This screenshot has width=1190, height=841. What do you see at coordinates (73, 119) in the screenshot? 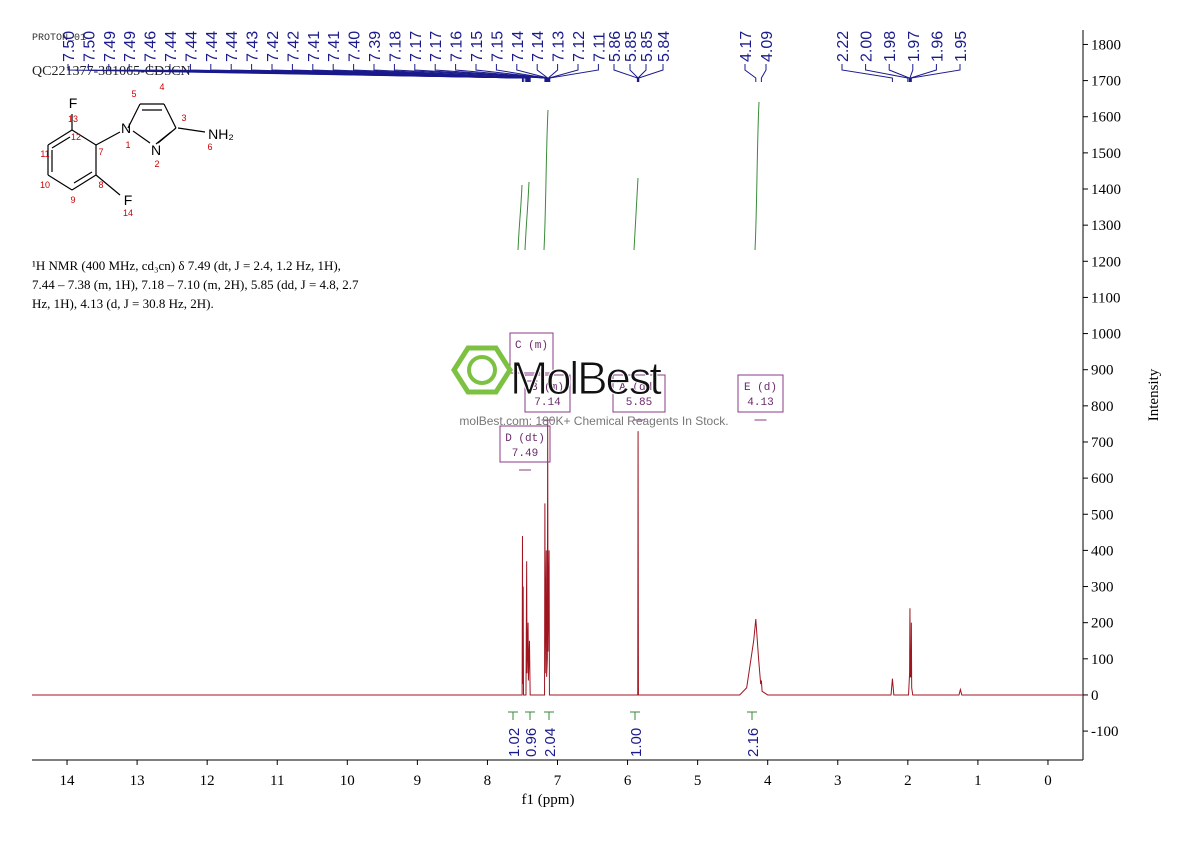
I see `atom-label: 13` at bounding box center [73, 119].